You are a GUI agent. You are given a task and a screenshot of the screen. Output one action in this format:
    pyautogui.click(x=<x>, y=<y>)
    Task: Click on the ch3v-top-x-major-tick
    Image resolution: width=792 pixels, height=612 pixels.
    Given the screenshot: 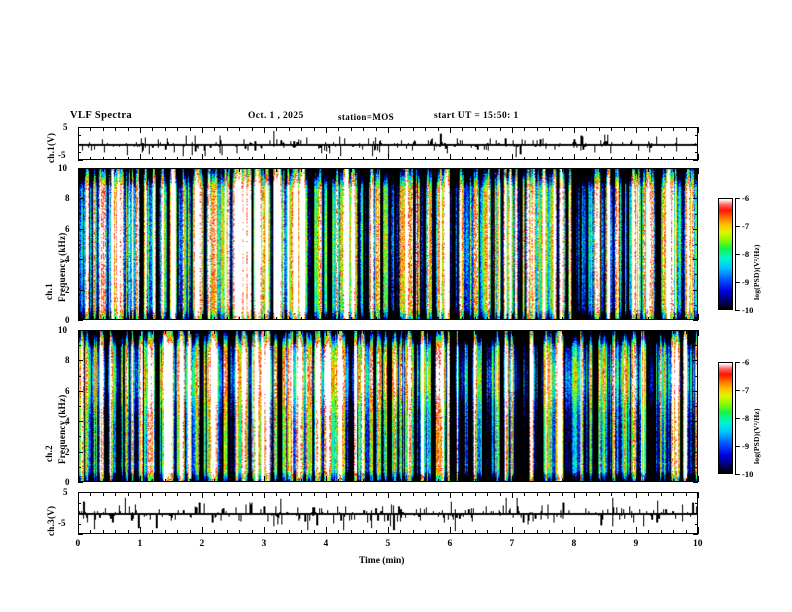 What is the action you would take?
    pyautogui.click(x=78, y=495)
    